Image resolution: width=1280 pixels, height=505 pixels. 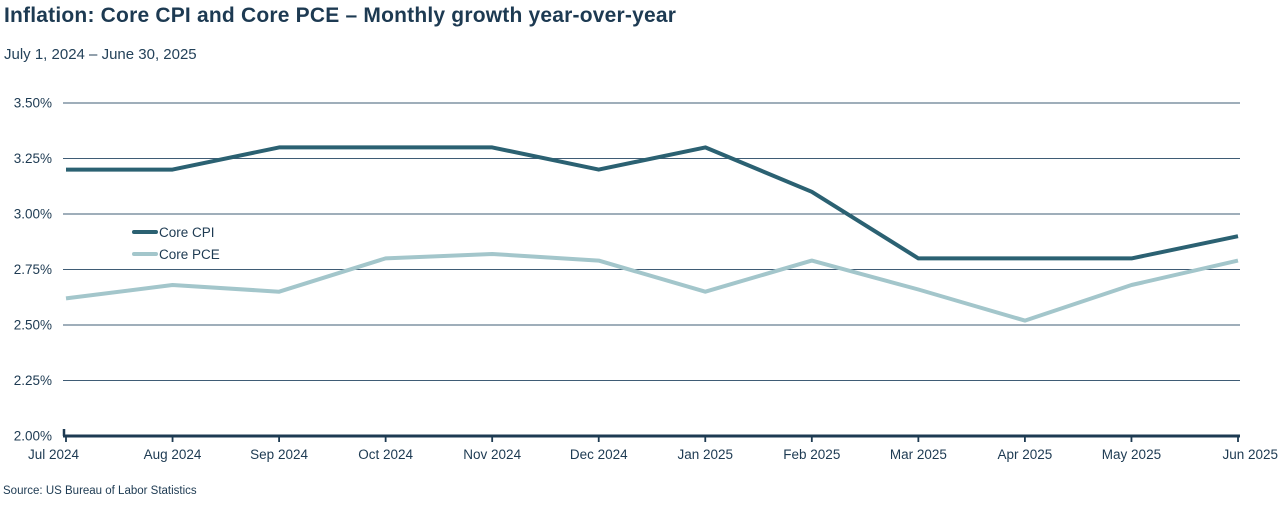 I want to click on y-axis-label: 2.25%, so click(x=33, y=380).